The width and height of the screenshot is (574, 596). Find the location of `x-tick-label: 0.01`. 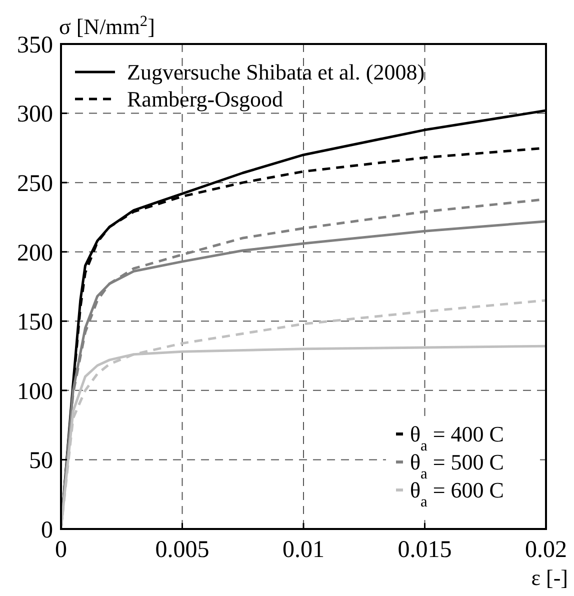

x-tick-label: 0.01 is located at coordinates (303, 550).